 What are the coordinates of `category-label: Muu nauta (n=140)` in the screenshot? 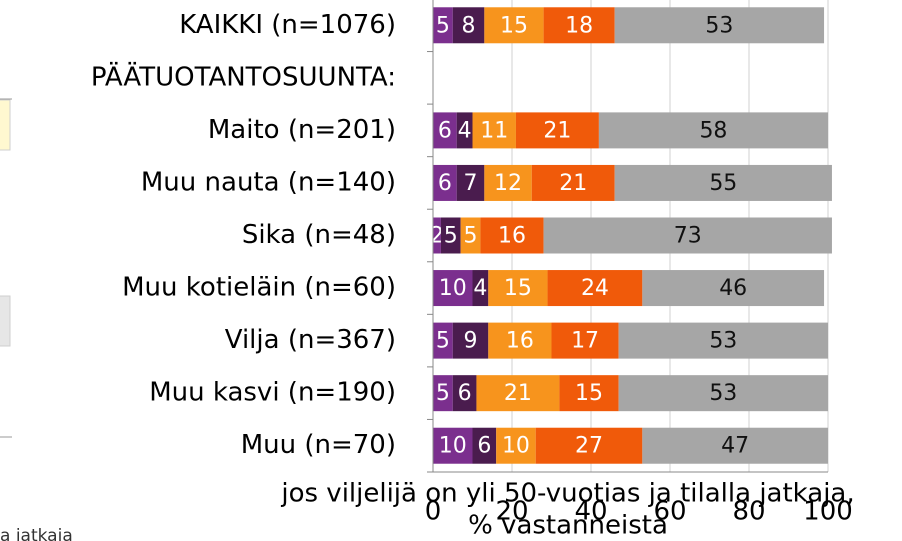 It's located at (268, 182).